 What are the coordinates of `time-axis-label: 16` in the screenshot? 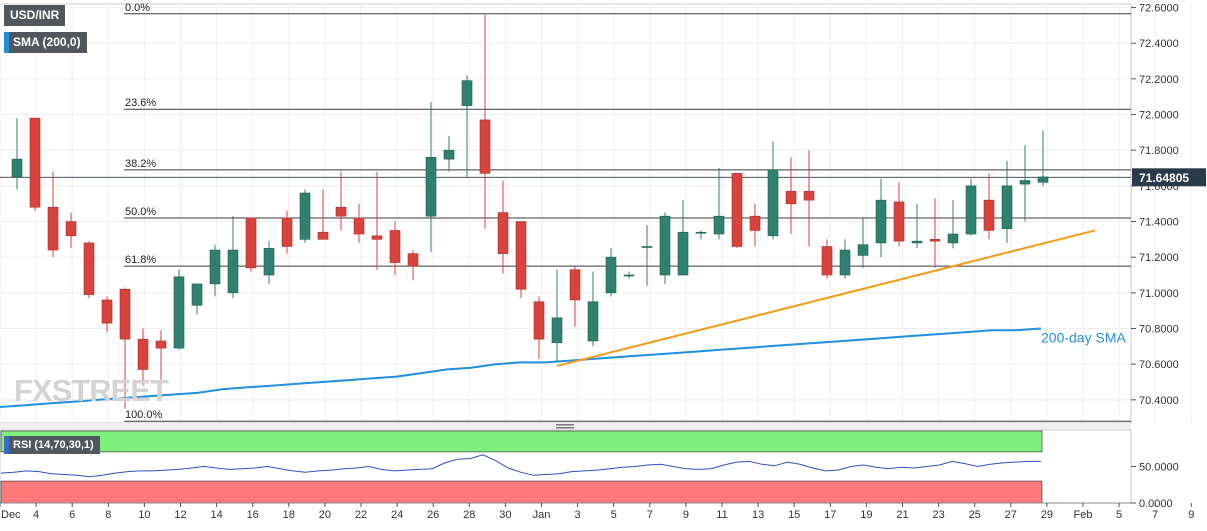 It's located at (253, 515).